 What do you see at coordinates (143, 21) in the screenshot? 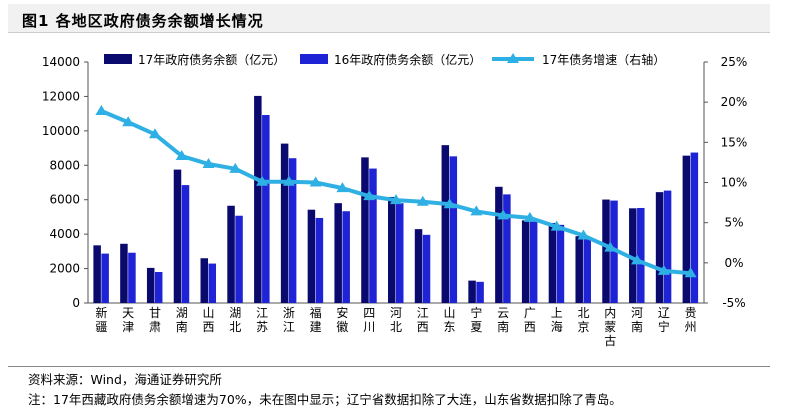
I see `chart-title: 图1 各地区政府债务余额增长情况` at bounding box center [143, 21].